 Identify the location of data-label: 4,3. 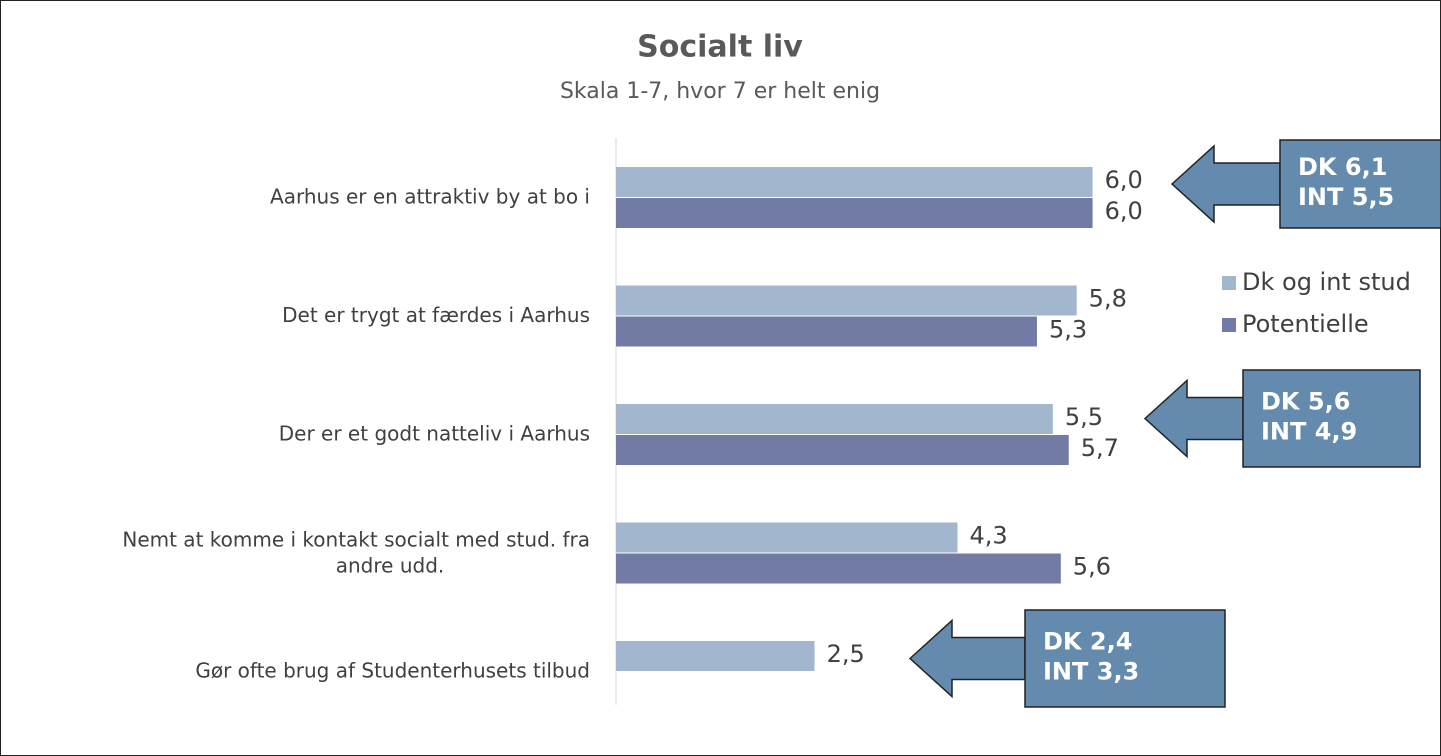
(989, 536).